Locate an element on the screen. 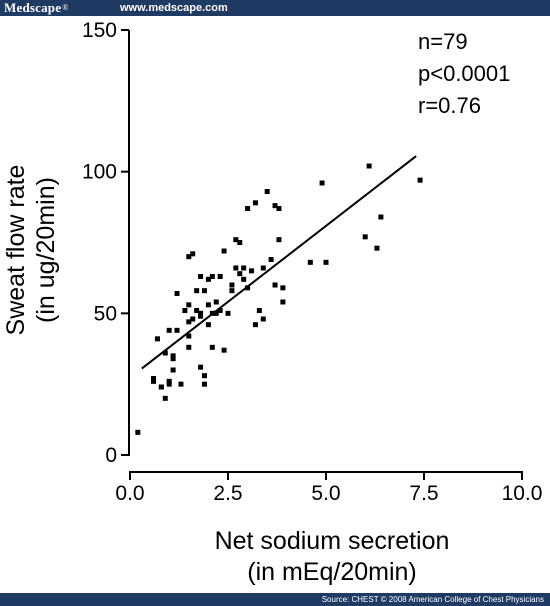 This screenshot has height=606, width=550. x-ticks: 0.0 2.5 5.0 7.5 10.0 is located at coordinates (328, 488).